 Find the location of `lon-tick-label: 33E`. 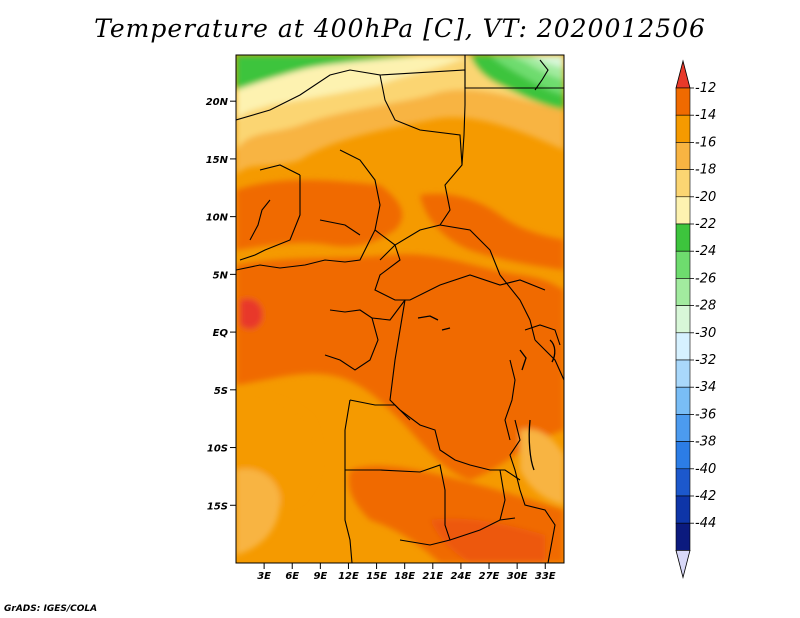

lon-tick-label: 33E is located at coordinates (545, 576).